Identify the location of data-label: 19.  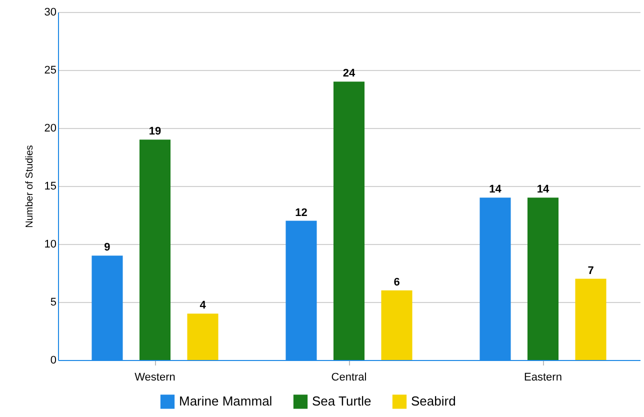
(155, 132).